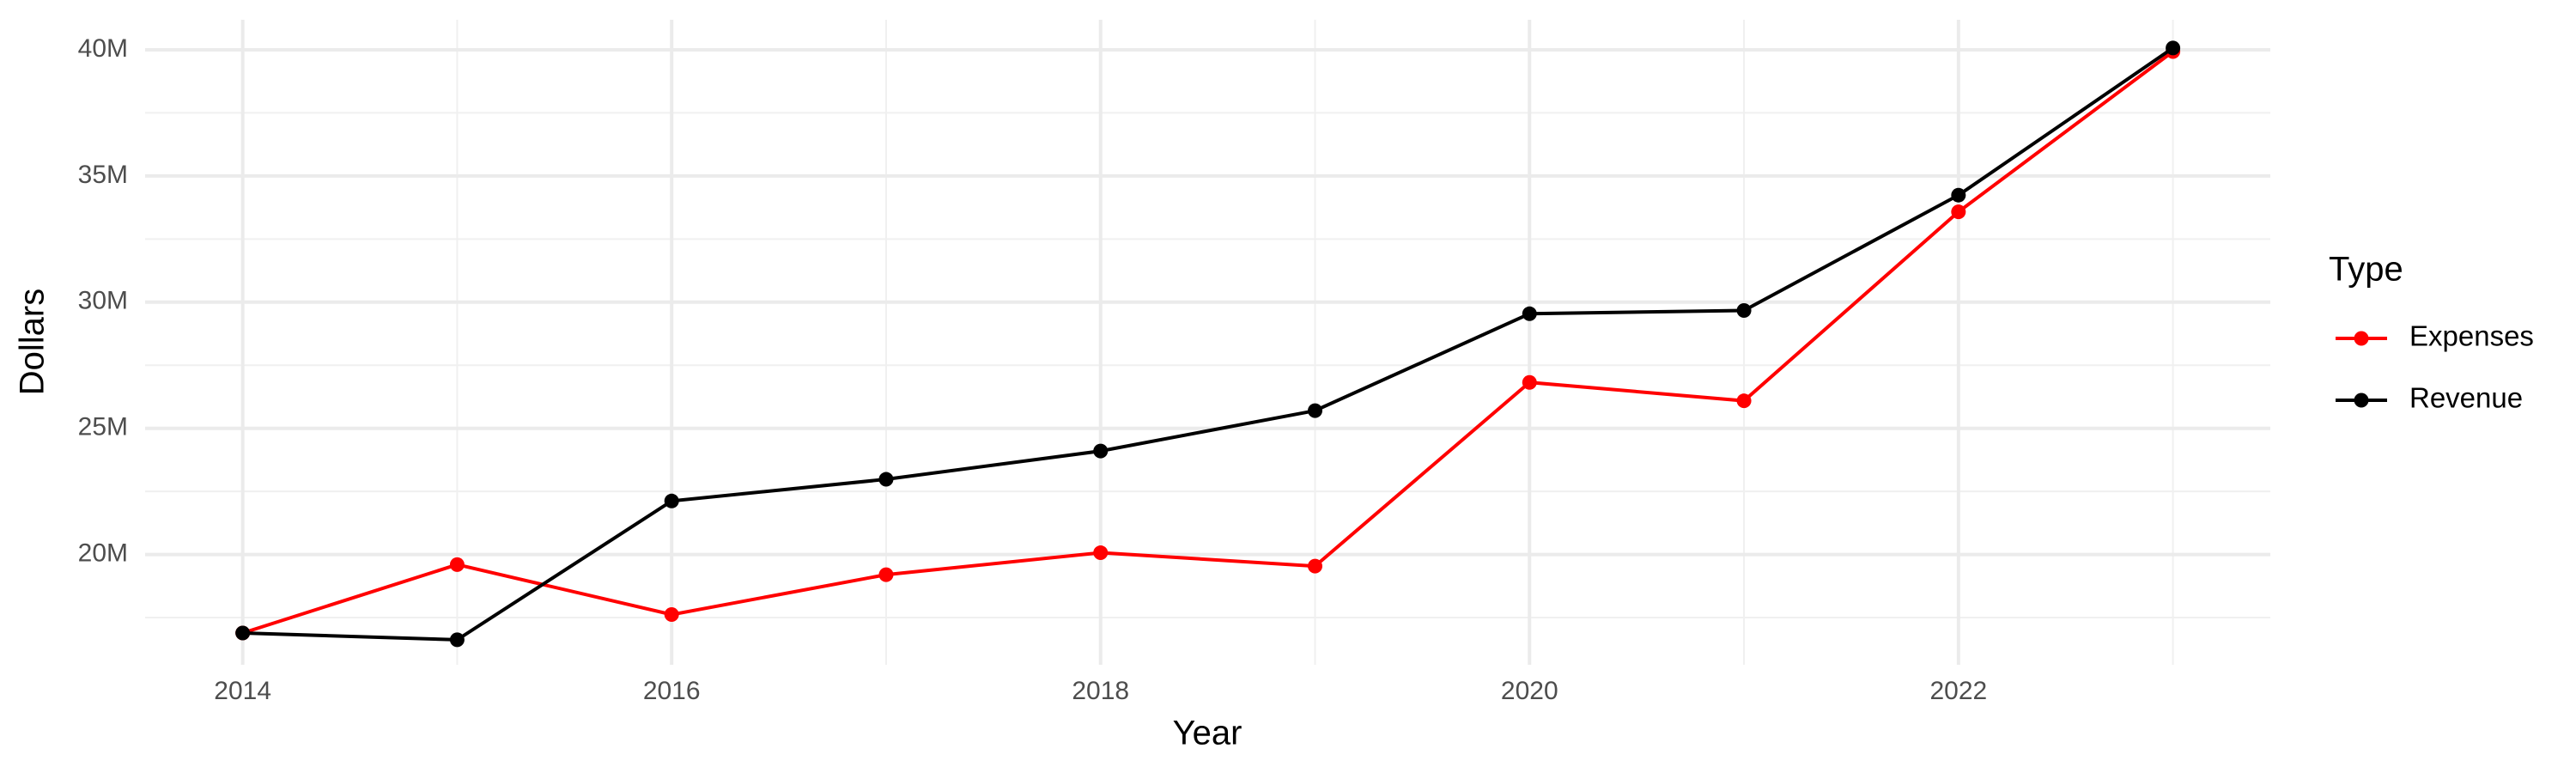 This screenshot has height=773, width=2576. What do you see at coordinates (242, 691) in the screenshot?
I see `x-tick-label: 2014` at bounding box center [242, 691].